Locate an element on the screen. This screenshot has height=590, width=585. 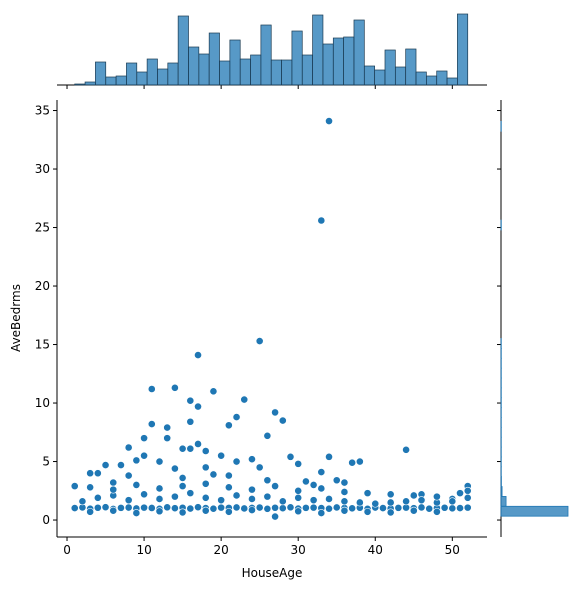
y-tick-label: 20 is located at coordinates (42, 286).